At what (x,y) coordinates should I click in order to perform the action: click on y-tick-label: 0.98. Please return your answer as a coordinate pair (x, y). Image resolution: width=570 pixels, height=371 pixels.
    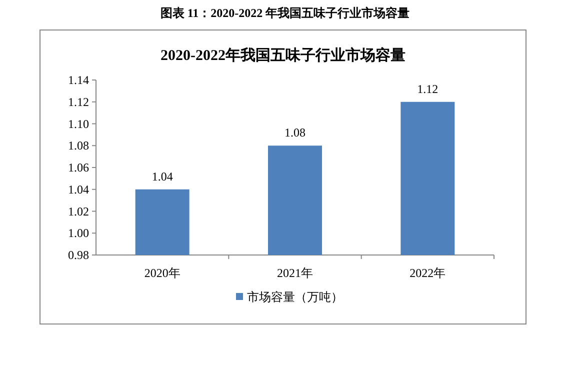
    Looking at the image, I should click on (78, 255).